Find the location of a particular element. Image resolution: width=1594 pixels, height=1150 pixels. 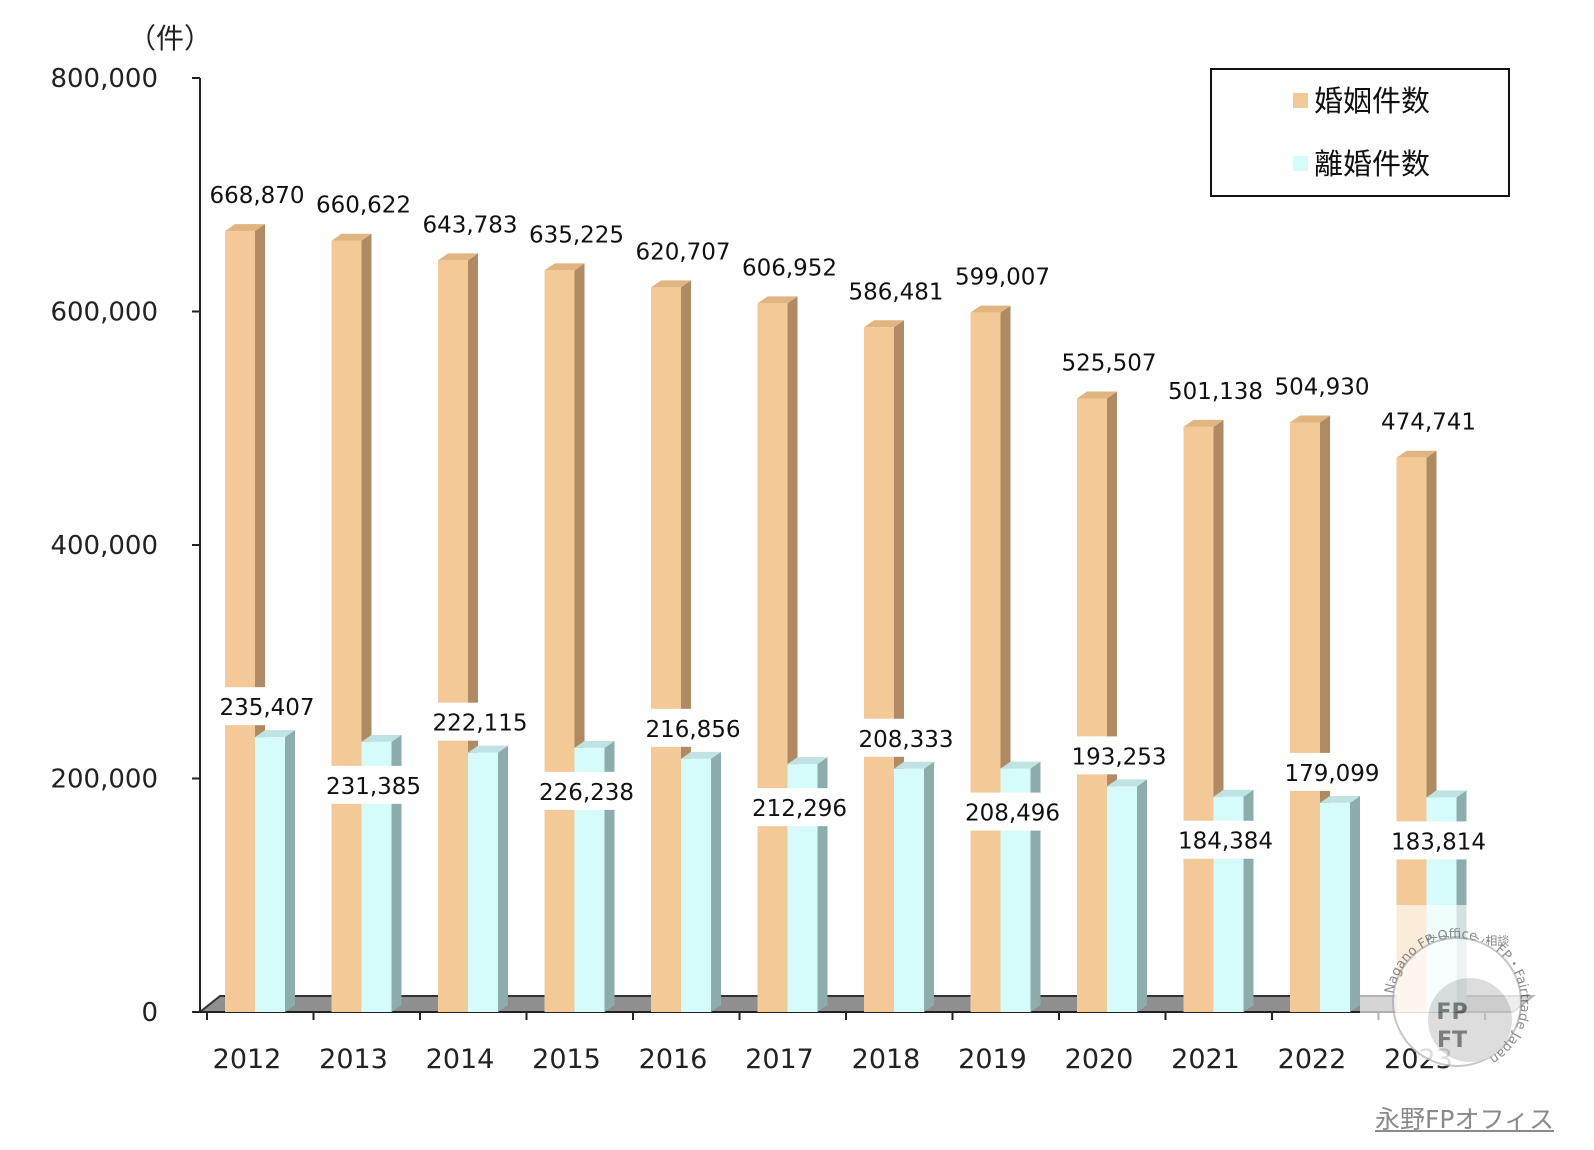

bar-side-divorce-2018 is located at coordinates (929, 886).